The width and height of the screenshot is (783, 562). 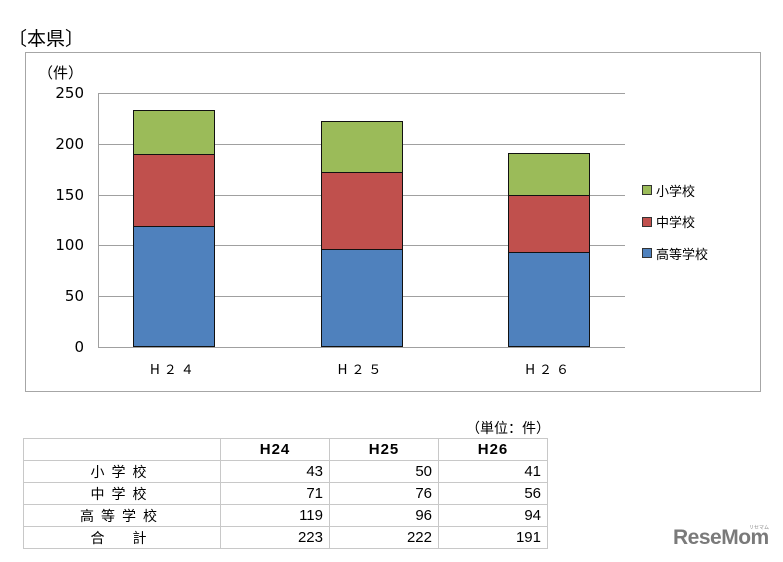 What do you see at coordinates (508, 429) in the screenshot?
I see `table-unit-note: （単位：件）` at bounding box center [508, 429].